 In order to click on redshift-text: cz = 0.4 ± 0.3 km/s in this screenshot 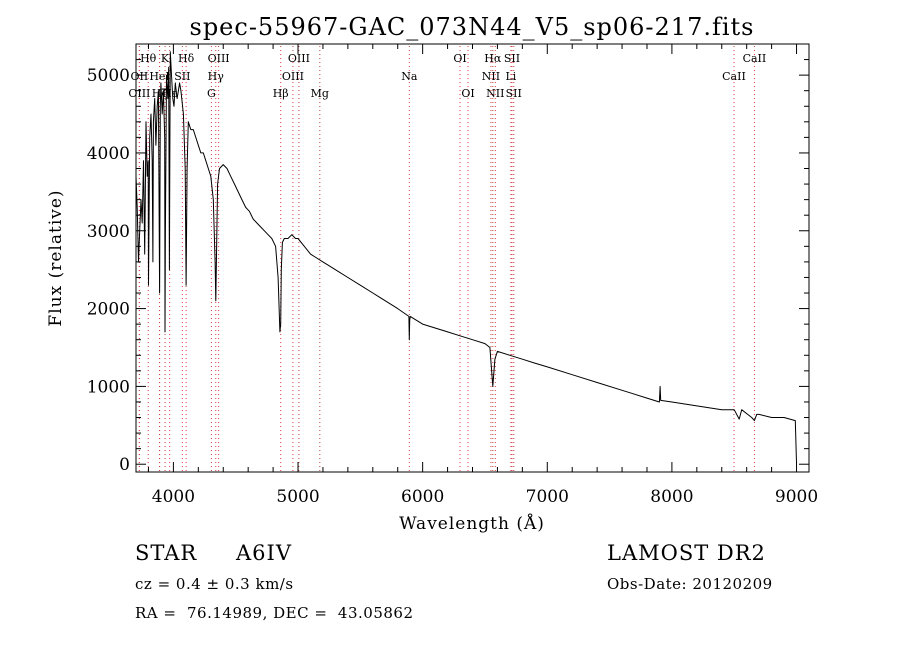, I will do `click(214, 584)`.